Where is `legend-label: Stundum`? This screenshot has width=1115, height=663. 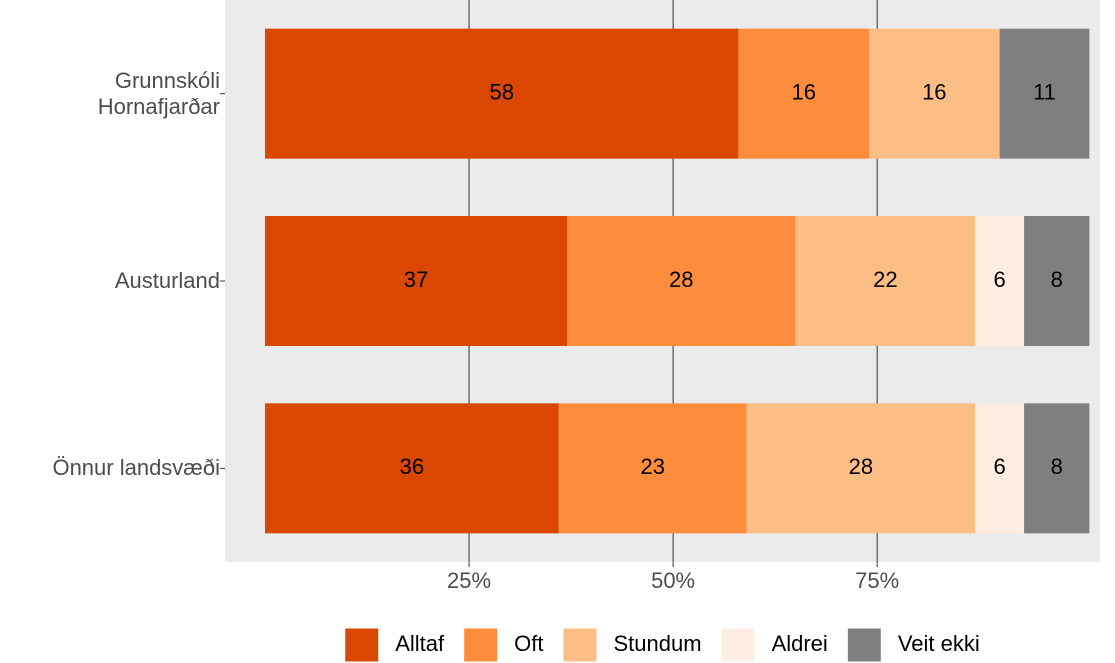
legend-label: Stundum is located at coordinates (658, 643).